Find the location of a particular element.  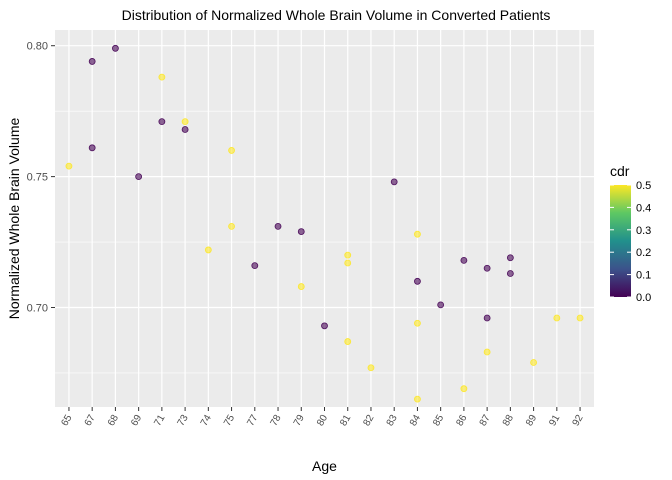

x-tick-label: 75 is located at coordinates (229, 421).